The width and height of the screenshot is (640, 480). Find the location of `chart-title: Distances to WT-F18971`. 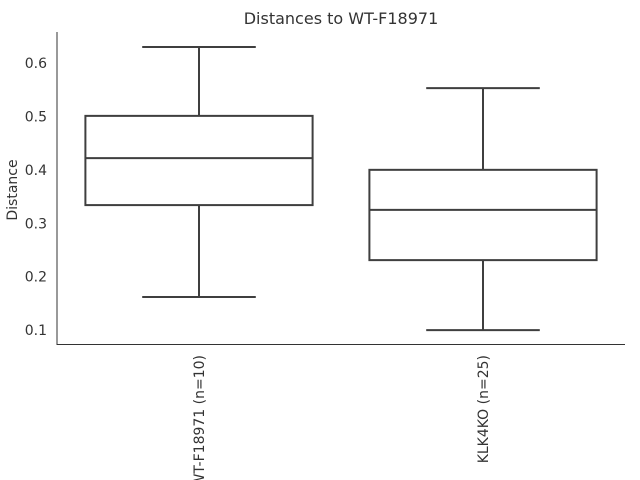

chart-title: Distances to WT-F18971 is located at coordinates (341, 18).